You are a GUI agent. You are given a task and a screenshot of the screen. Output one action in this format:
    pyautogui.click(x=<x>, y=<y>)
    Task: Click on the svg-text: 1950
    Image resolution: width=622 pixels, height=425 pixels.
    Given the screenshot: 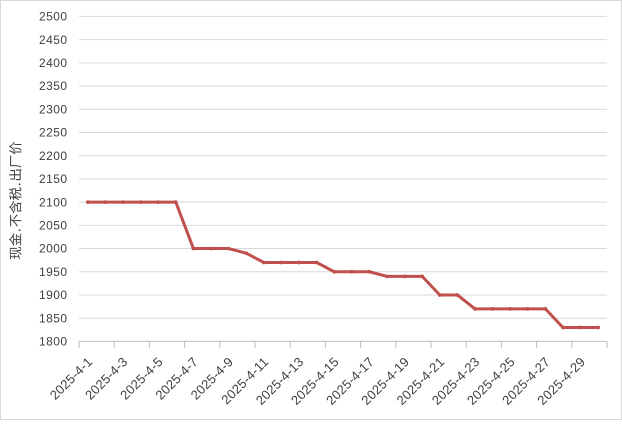 What is the action you would take?
    pyautogui.click(x=53, y=272)
    